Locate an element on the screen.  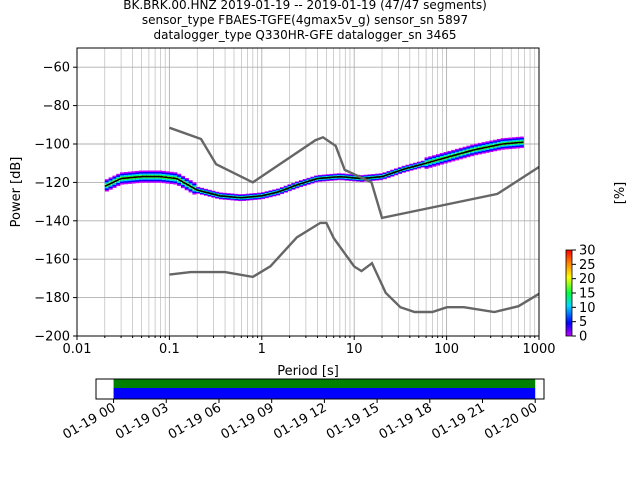
availability-tick-label: 01-19 21 is located at coordinates (458, 421).